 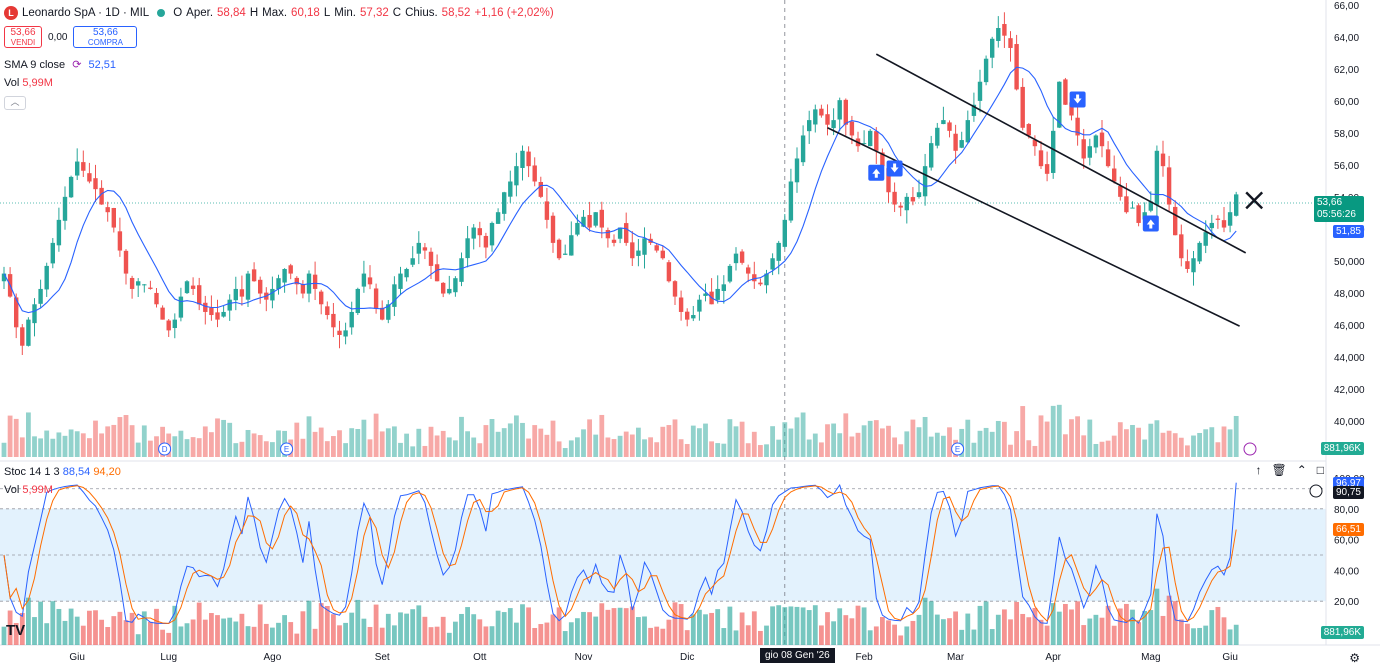 I want to click on high-key: Max., so click(x=275, y=13).